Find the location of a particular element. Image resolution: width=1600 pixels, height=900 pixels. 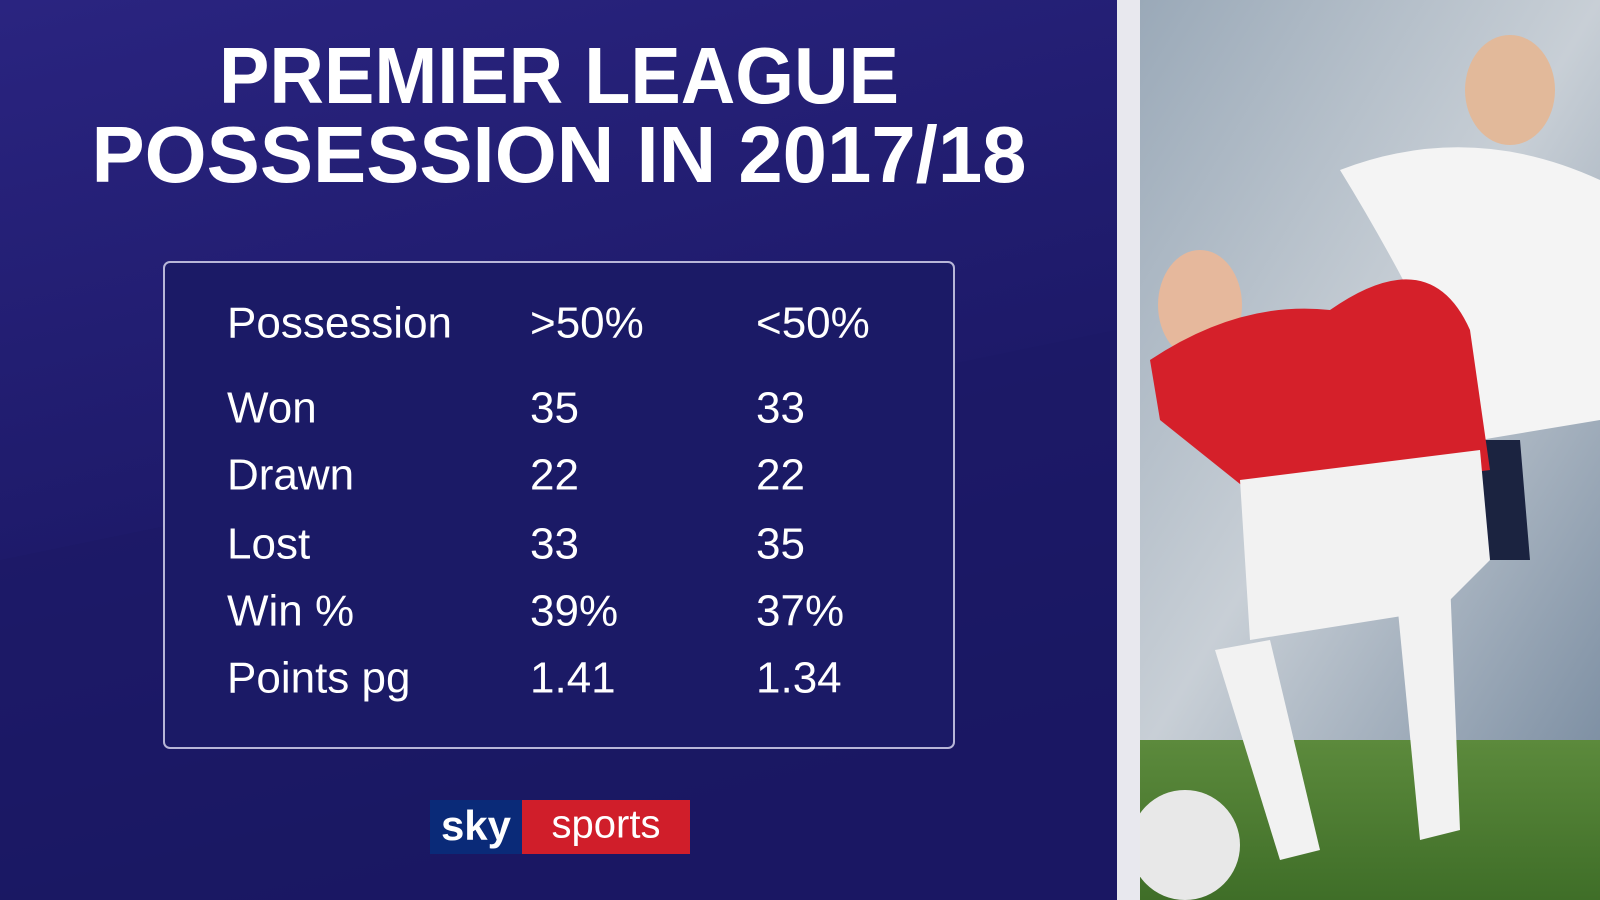

logo-sports: sports is located at coordinates (606, 825).